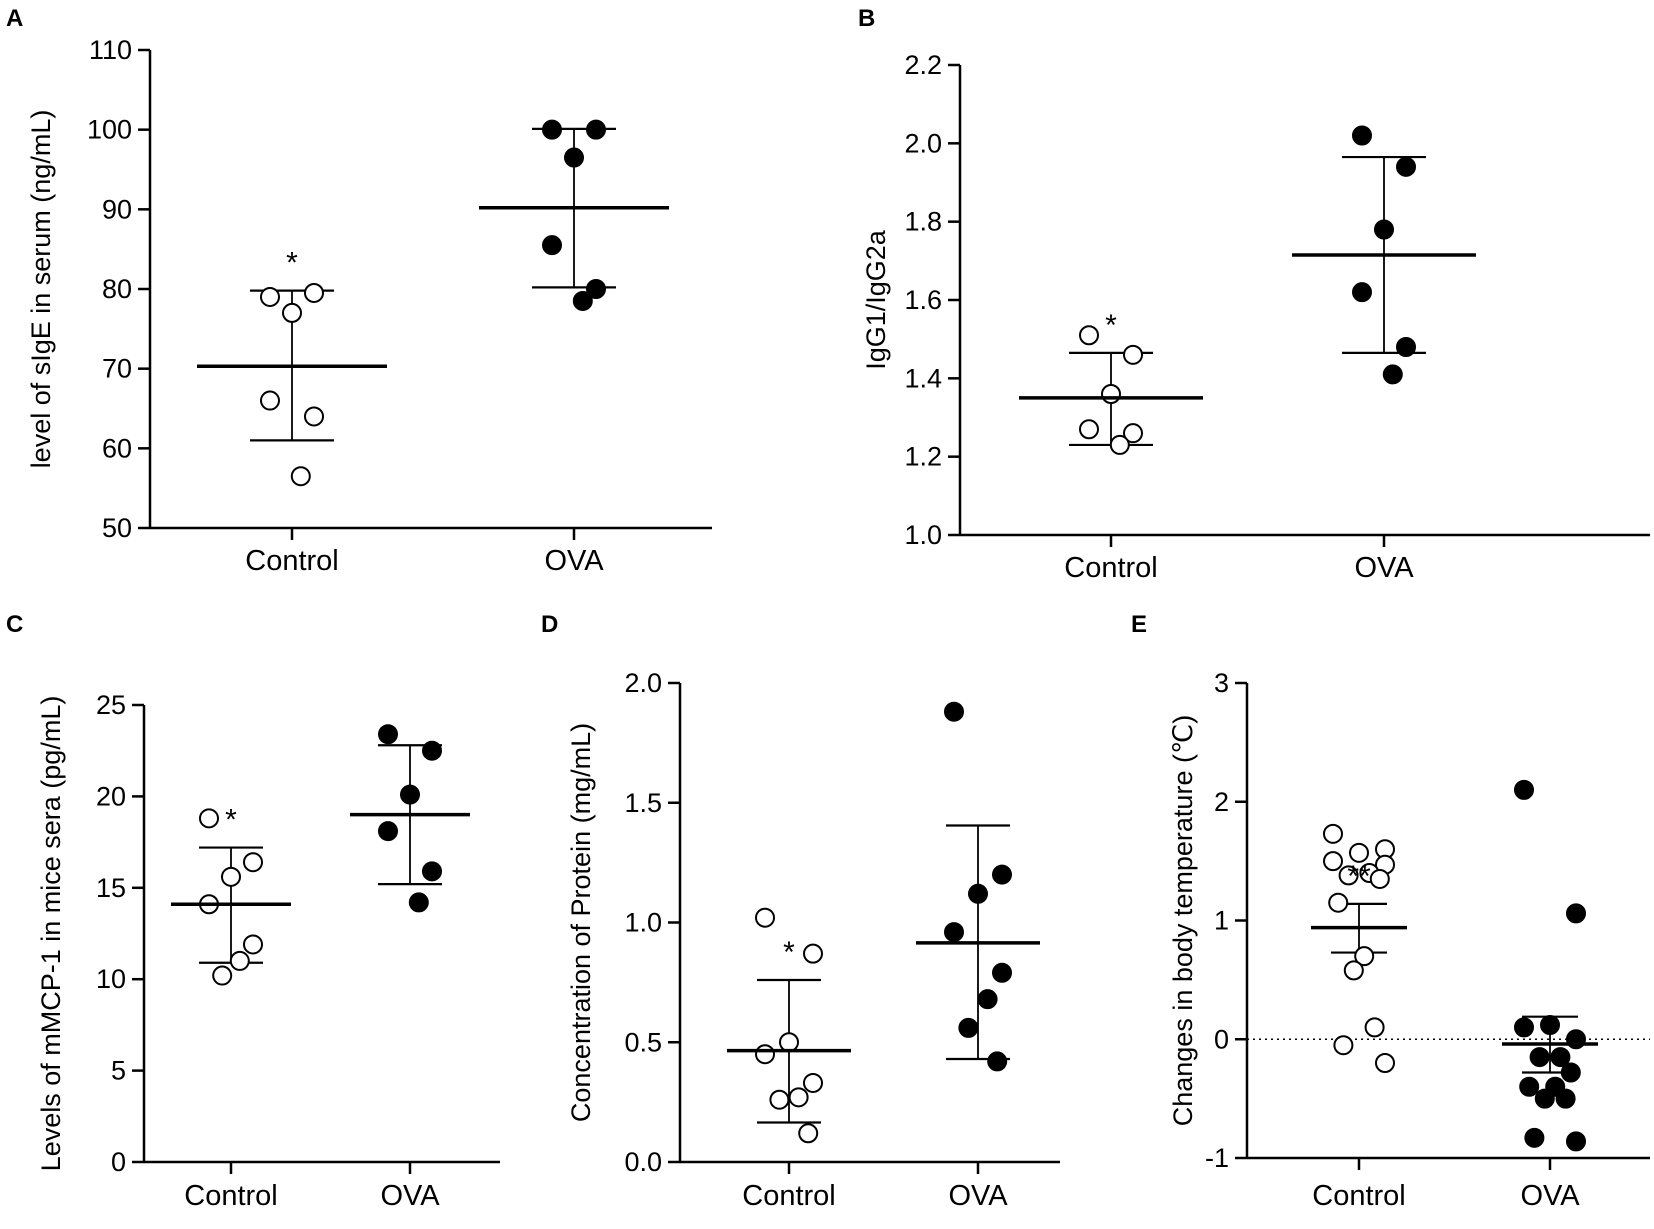 The width and height of the screenshot is (1654, 1229). I want to click on panel-e-letter: E, so click(1139, 624).